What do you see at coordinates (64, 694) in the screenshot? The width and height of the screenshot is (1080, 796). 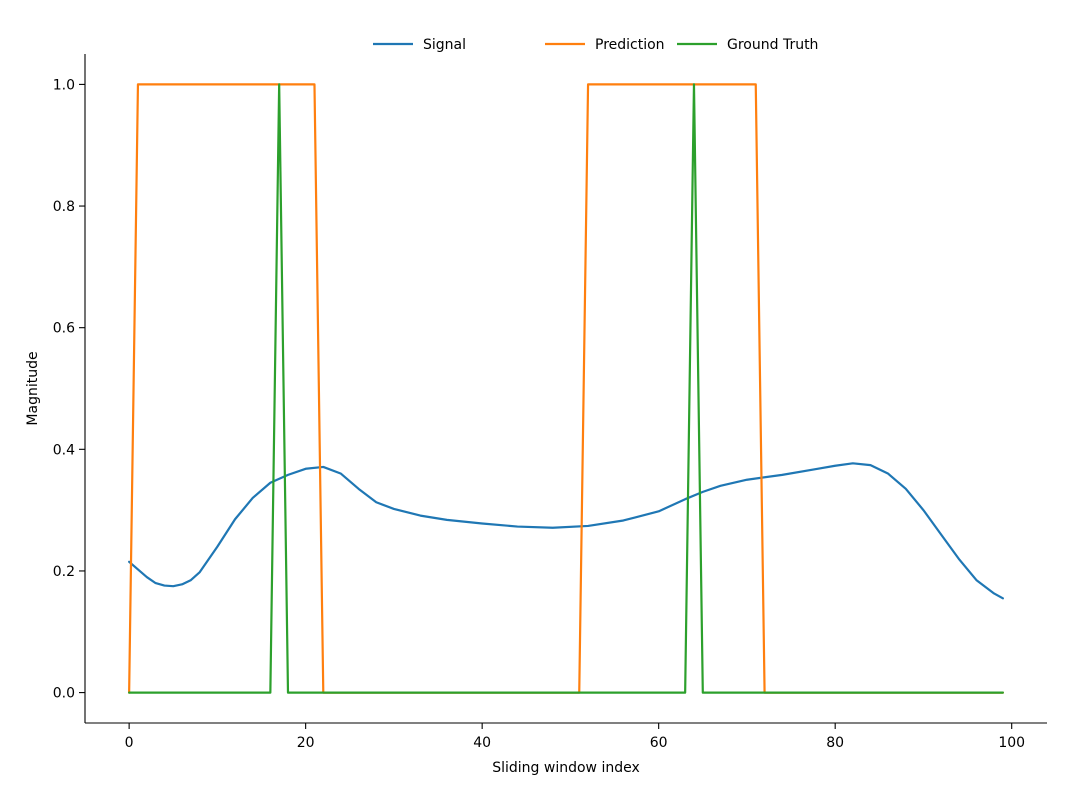 I see `y-tick-label: 0.0` at bounding box center [64, 694].